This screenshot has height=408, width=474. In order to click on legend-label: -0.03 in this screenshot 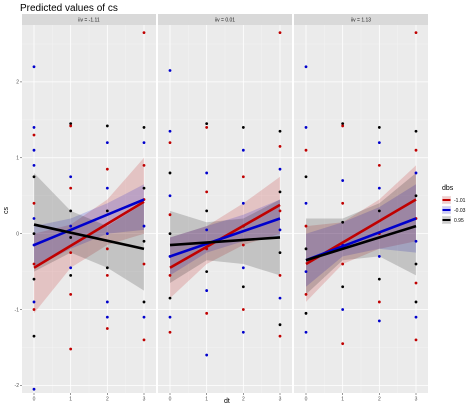, I will do `click(460, 211)`.